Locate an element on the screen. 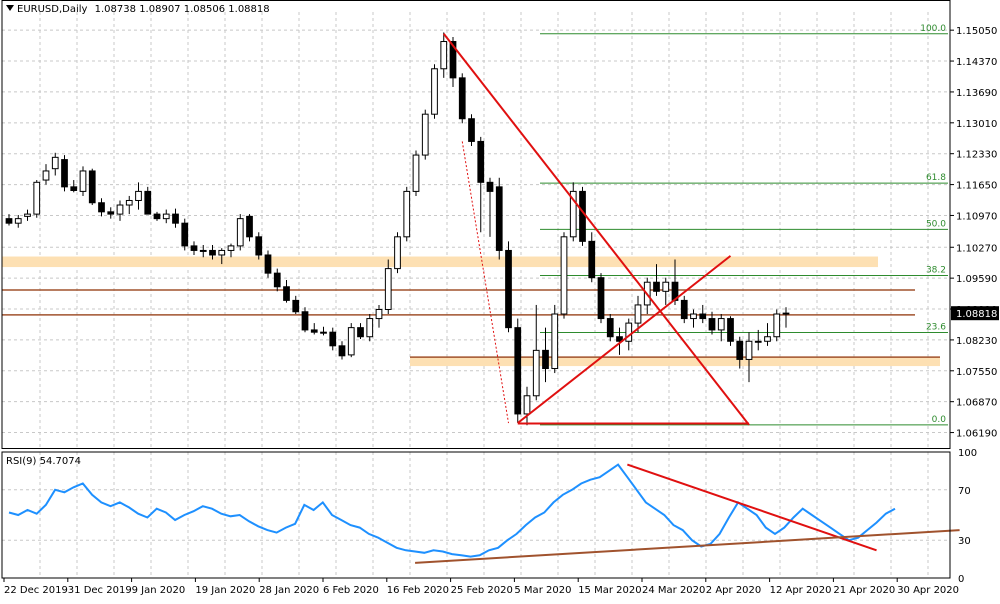 The width and height of the screenshot is (1000, 604). zone-band is located at coordinates (675, 361).